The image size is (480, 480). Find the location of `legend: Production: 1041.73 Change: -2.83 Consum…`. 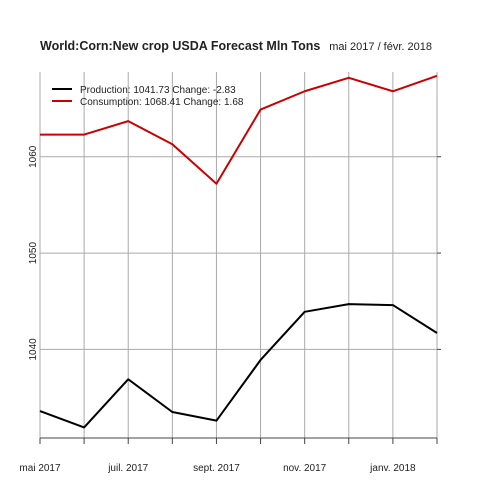

legend: Production: 1041.73 Change: -2.83 Consum… is located at coordinates (148, 96).